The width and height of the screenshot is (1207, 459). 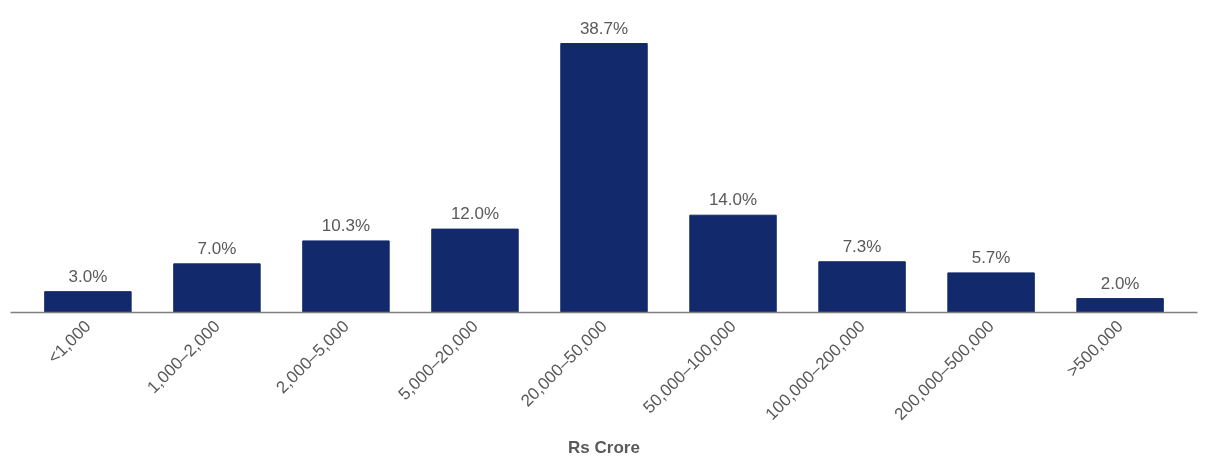 I want to click on data-label: 5.7%, so click(x=991, y=257).